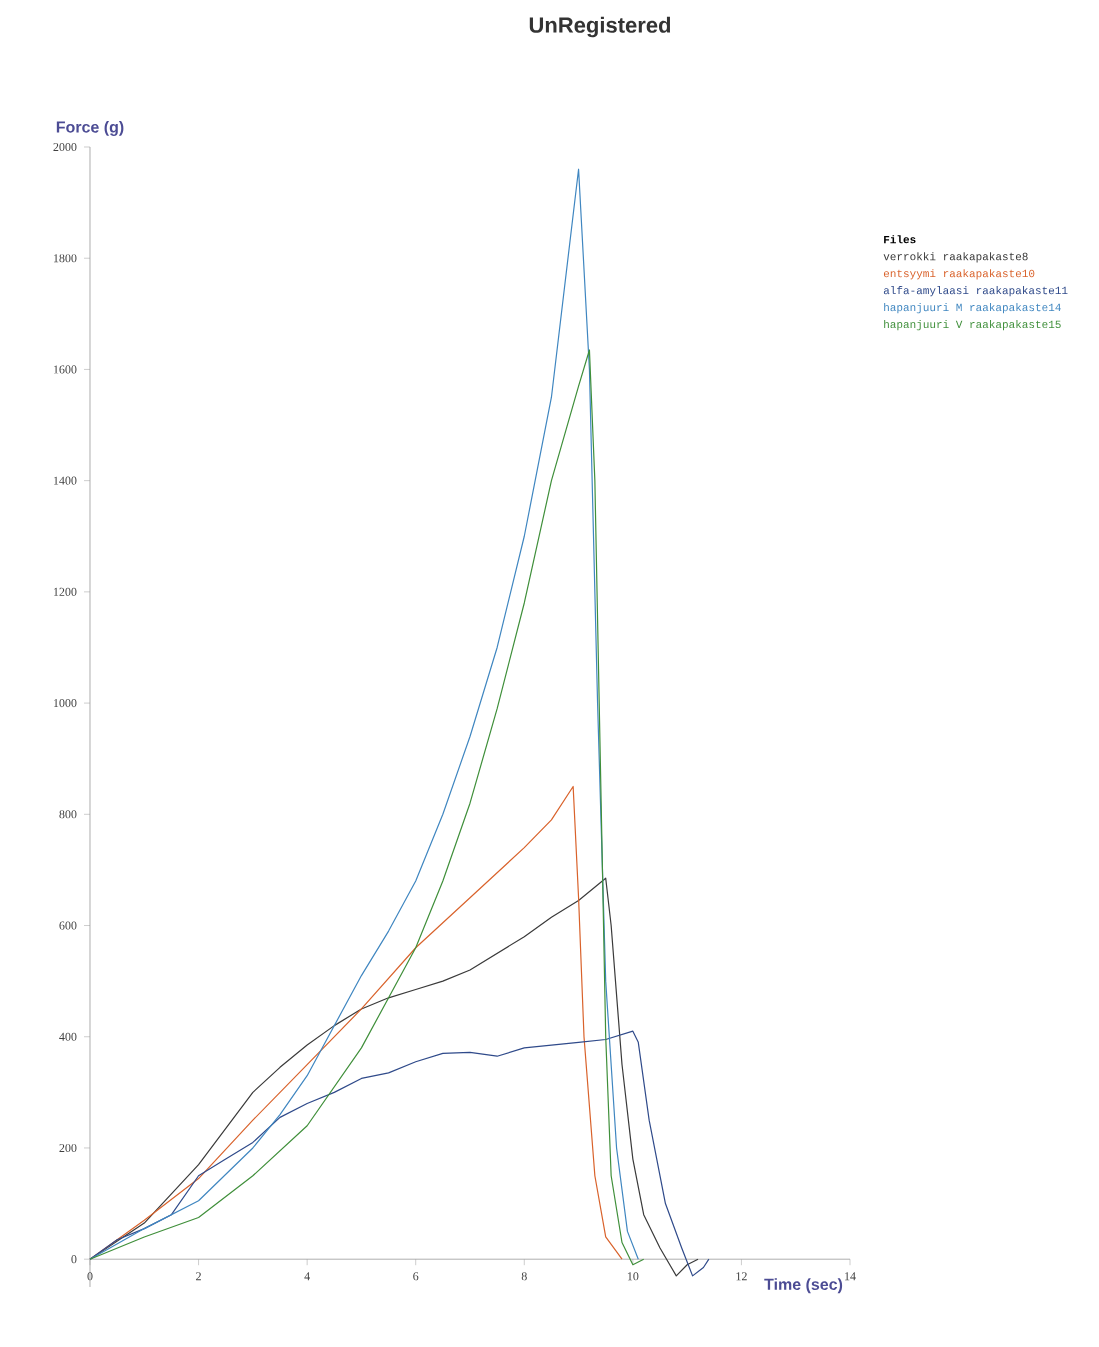  What do you see at coordinates (65, 703) in the screenshot?
I see `y-tick-label: 1000` at bounding box center [65, 703].